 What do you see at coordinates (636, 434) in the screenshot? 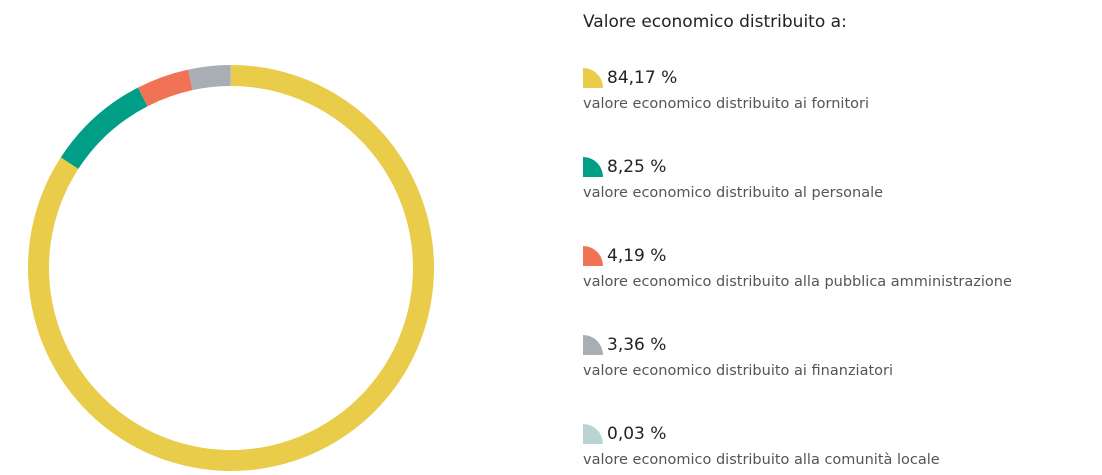
I see `legend-value: 0,03 %` at bounding box center [636, 434].